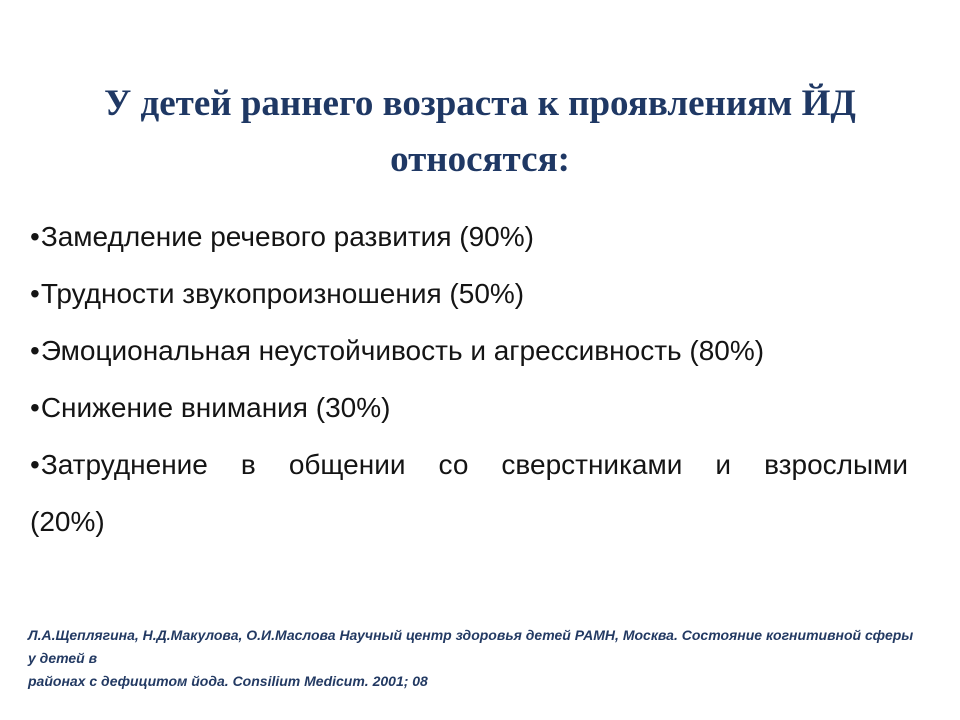 The image size is (960, 720). I want to click on bullet-line-continuation: (20%), so click(67, 521).